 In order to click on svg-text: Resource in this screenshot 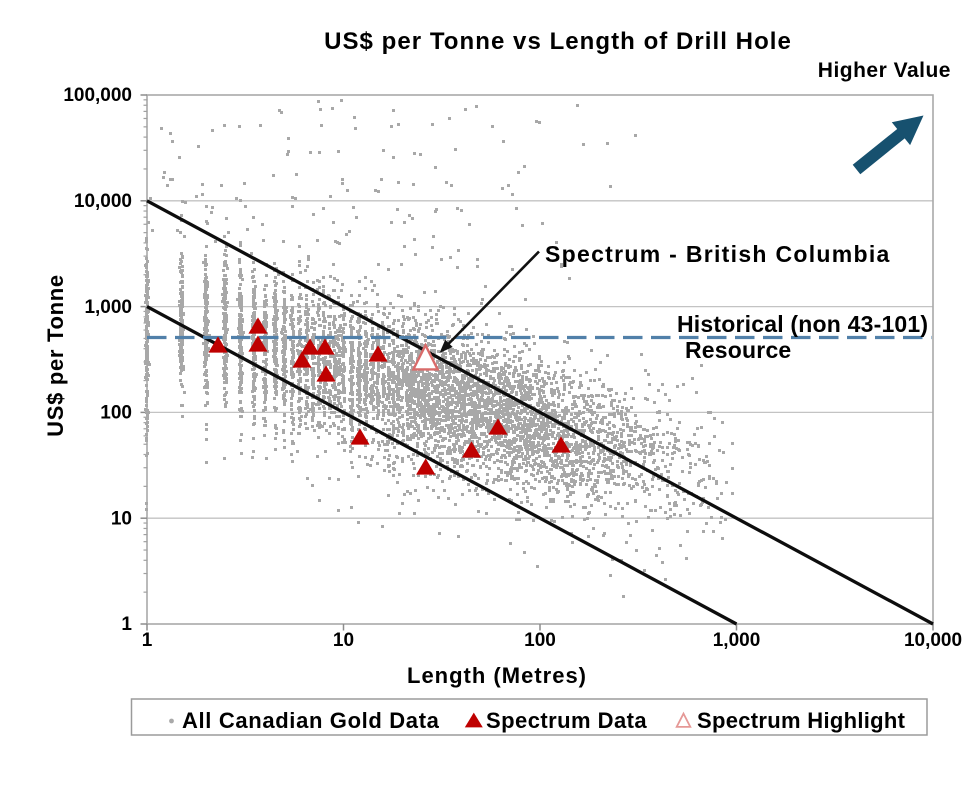, I will do `click(738, 350)`.